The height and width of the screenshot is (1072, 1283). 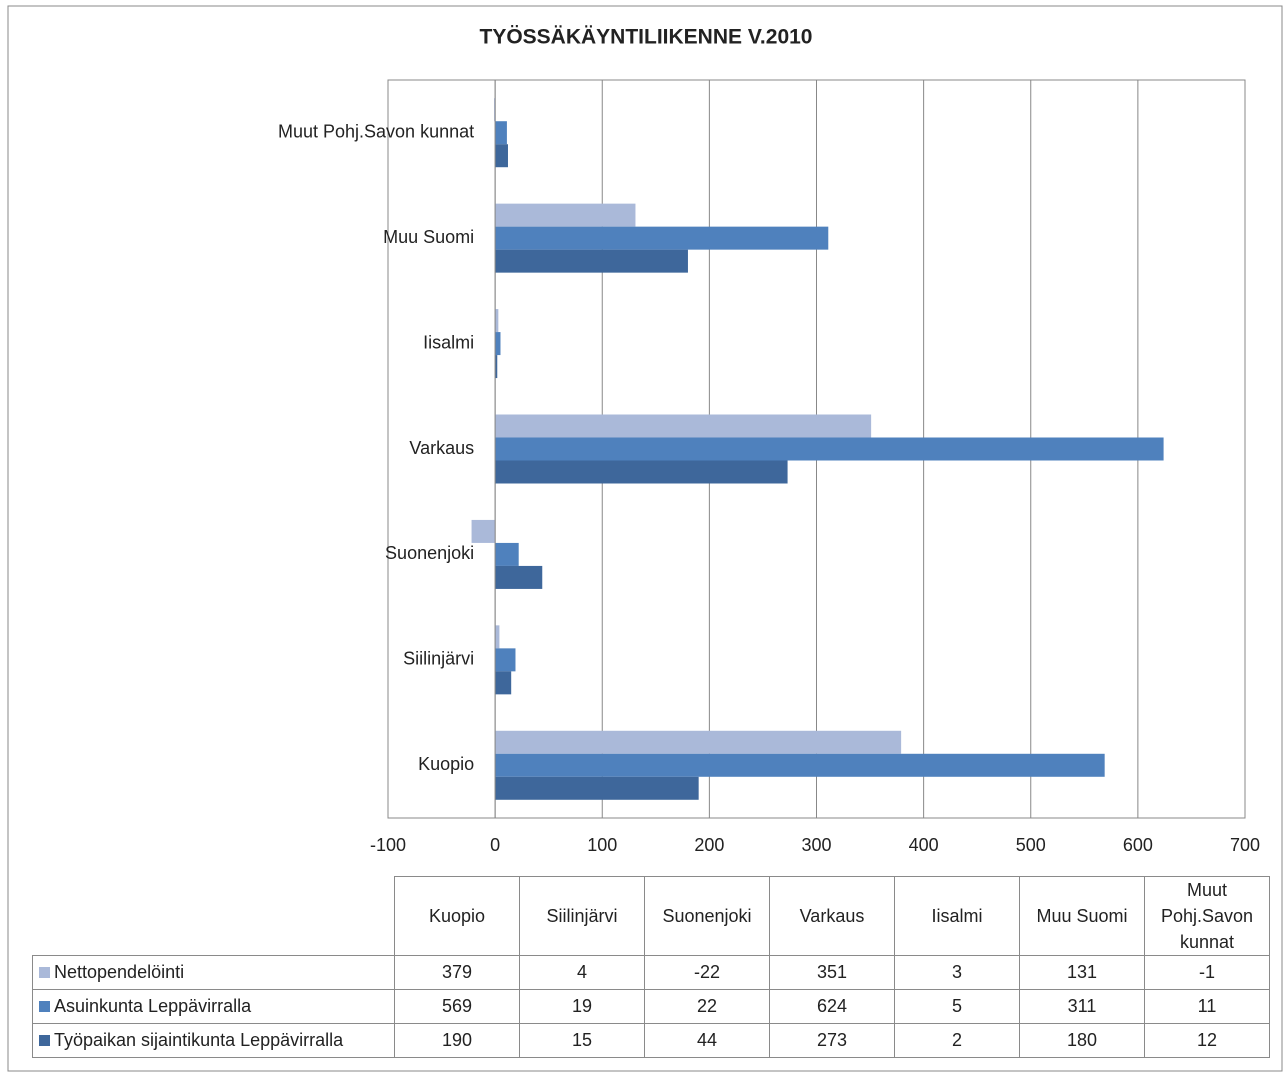 I want to click on table-value: 273, so click(x=832, y=1040).